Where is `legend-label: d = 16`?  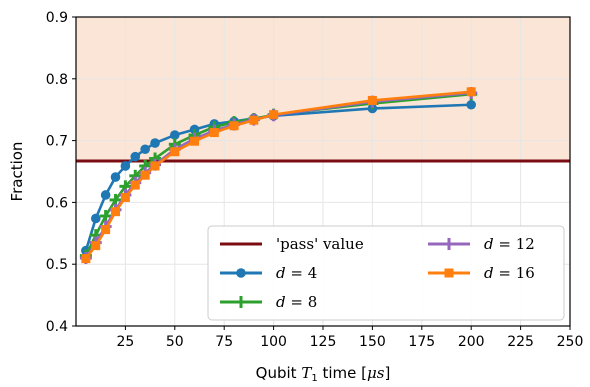 legend-label: d = 16 is located at coordinates (509, 273).